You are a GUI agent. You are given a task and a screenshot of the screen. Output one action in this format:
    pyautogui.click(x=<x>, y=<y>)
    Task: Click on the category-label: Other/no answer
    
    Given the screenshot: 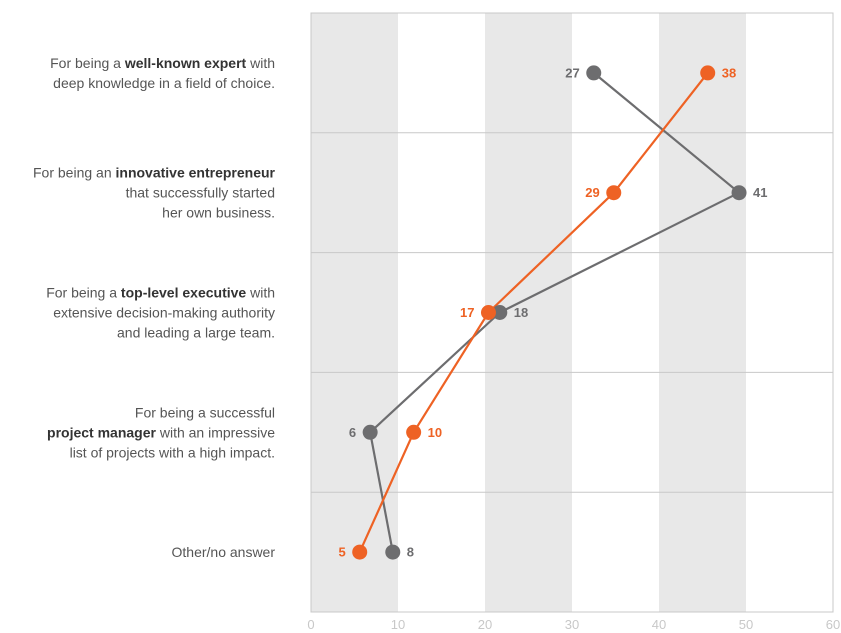 What is the action you would take?
    pyautogui.click(x=224, y=552)
    